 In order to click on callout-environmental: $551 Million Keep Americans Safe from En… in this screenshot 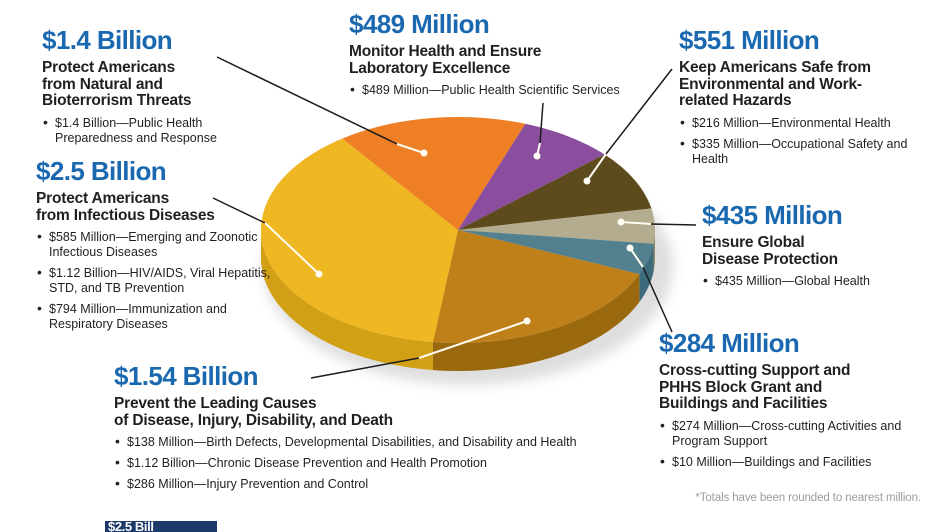, I will do `click(799, 100)`.